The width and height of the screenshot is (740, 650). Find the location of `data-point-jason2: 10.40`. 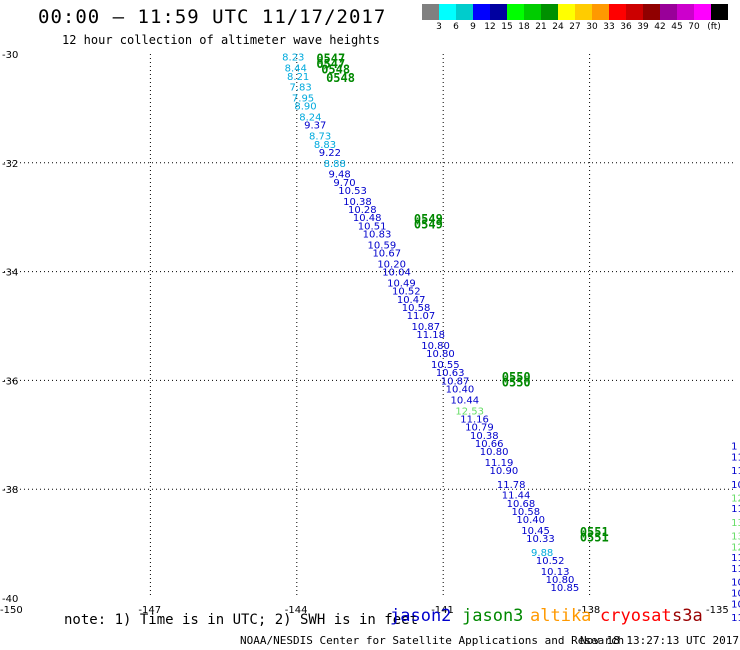

data-point-jason2: 10.40 is located at coordinates (530, 520).